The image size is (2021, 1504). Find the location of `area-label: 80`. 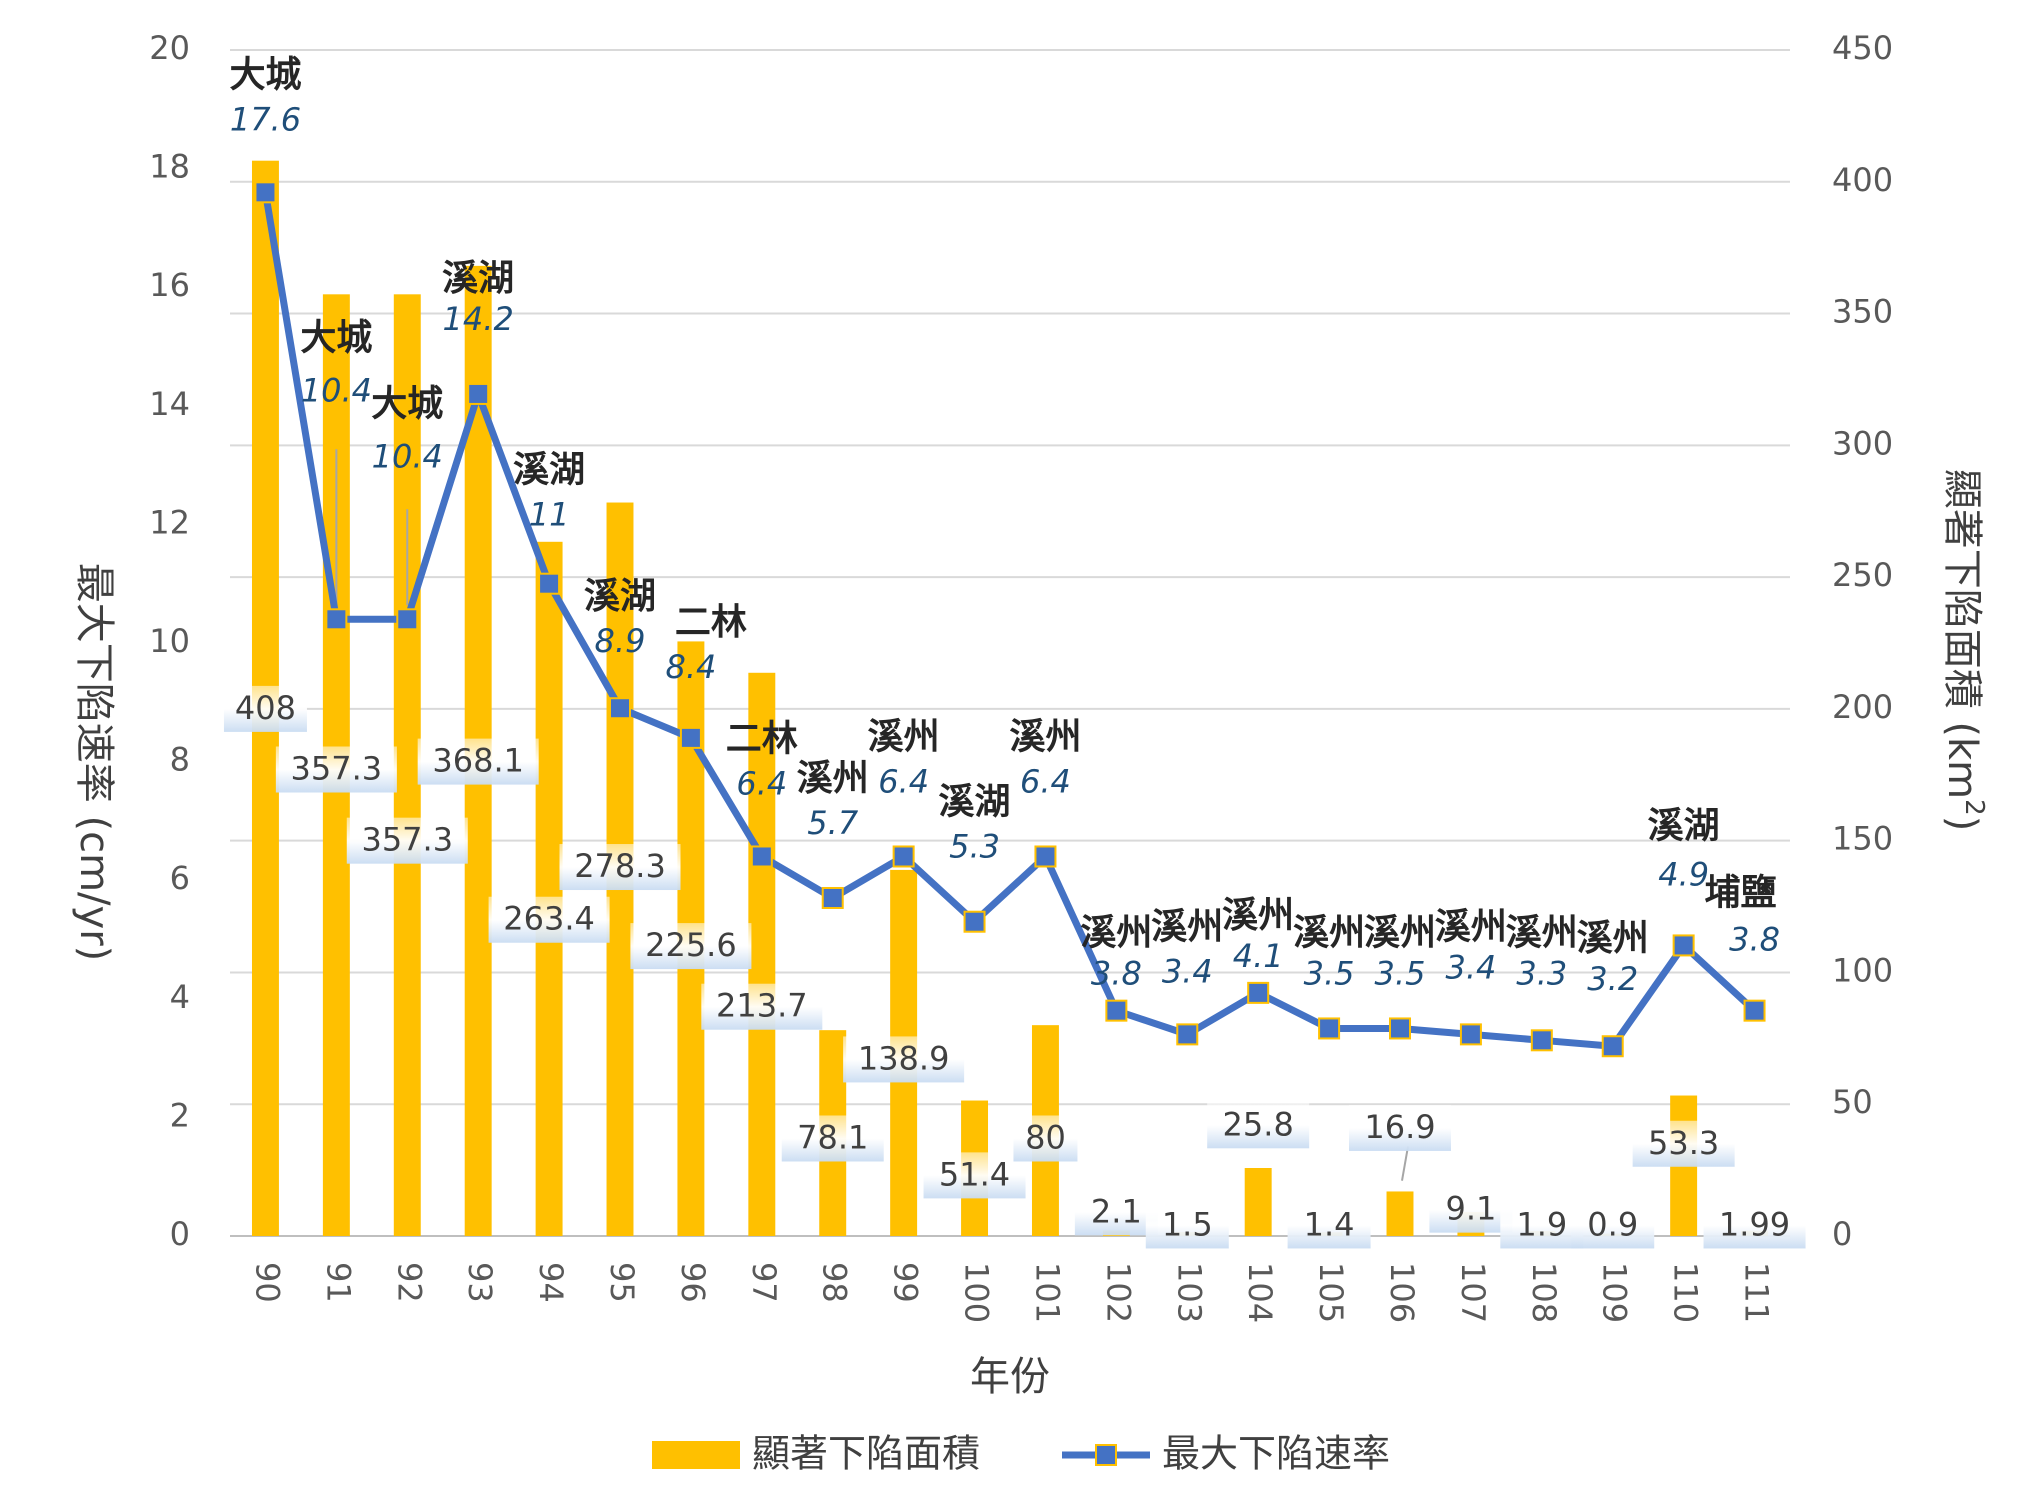

area-label: 80 is located at coordinates (1045, 1137).